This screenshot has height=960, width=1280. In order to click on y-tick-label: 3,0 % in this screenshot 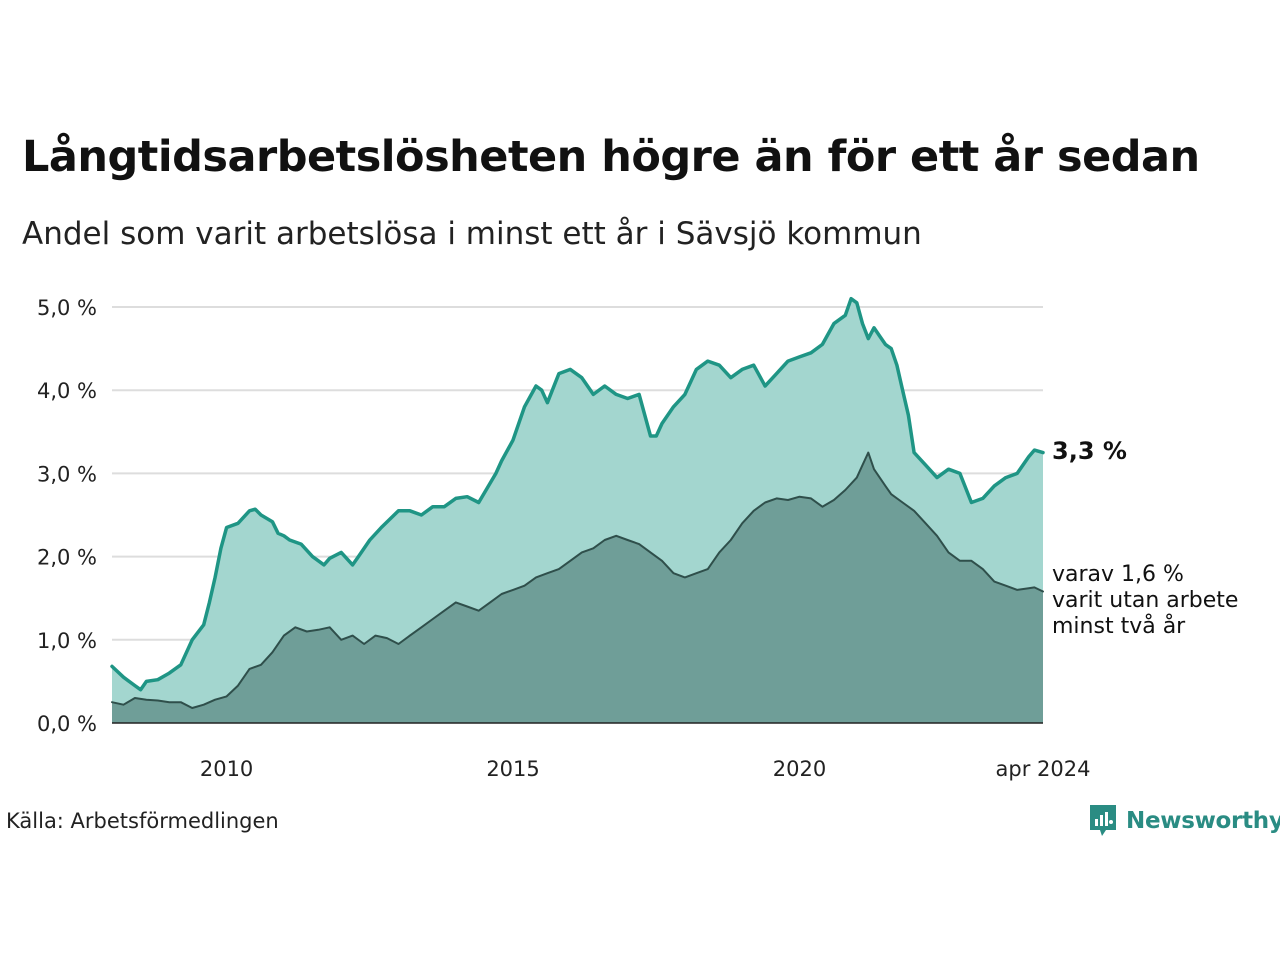, I will do `click(67, 474)`.